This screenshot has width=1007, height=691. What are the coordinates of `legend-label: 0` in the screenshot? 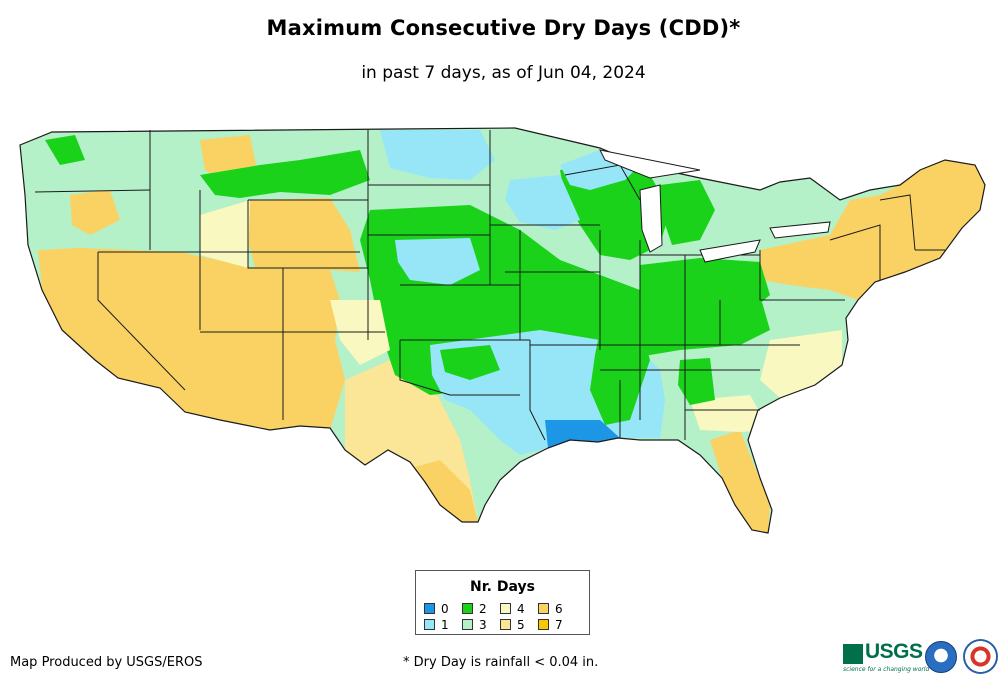 It's located at (445, 609).